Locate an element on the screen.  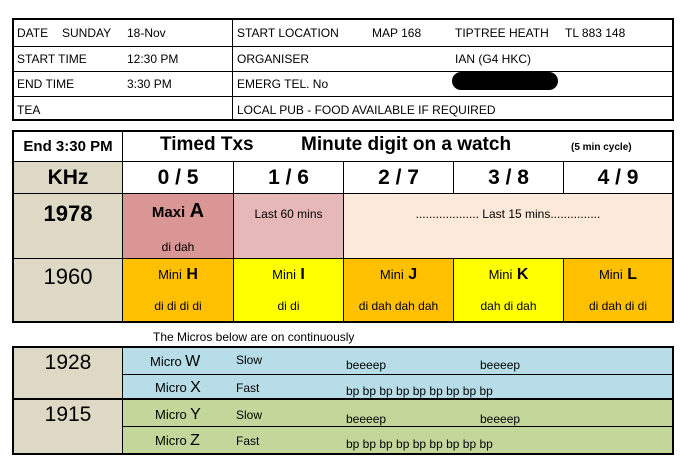
mini-letter: K is located at coordinates (522, 274).